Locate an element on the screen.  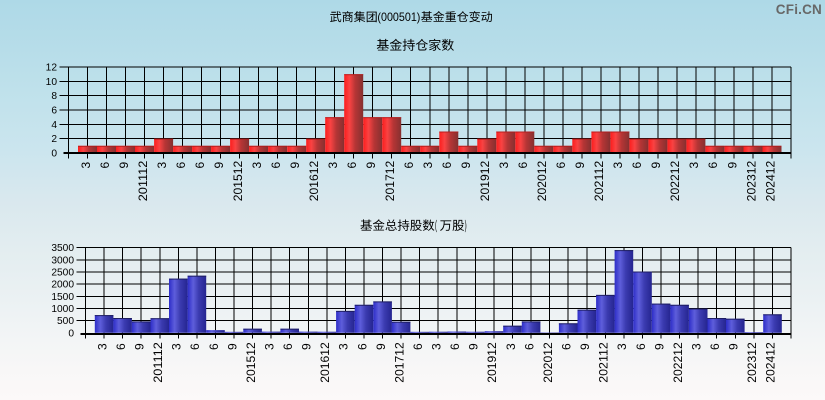
svg-text: 10 is located at coordinates (52, 82).